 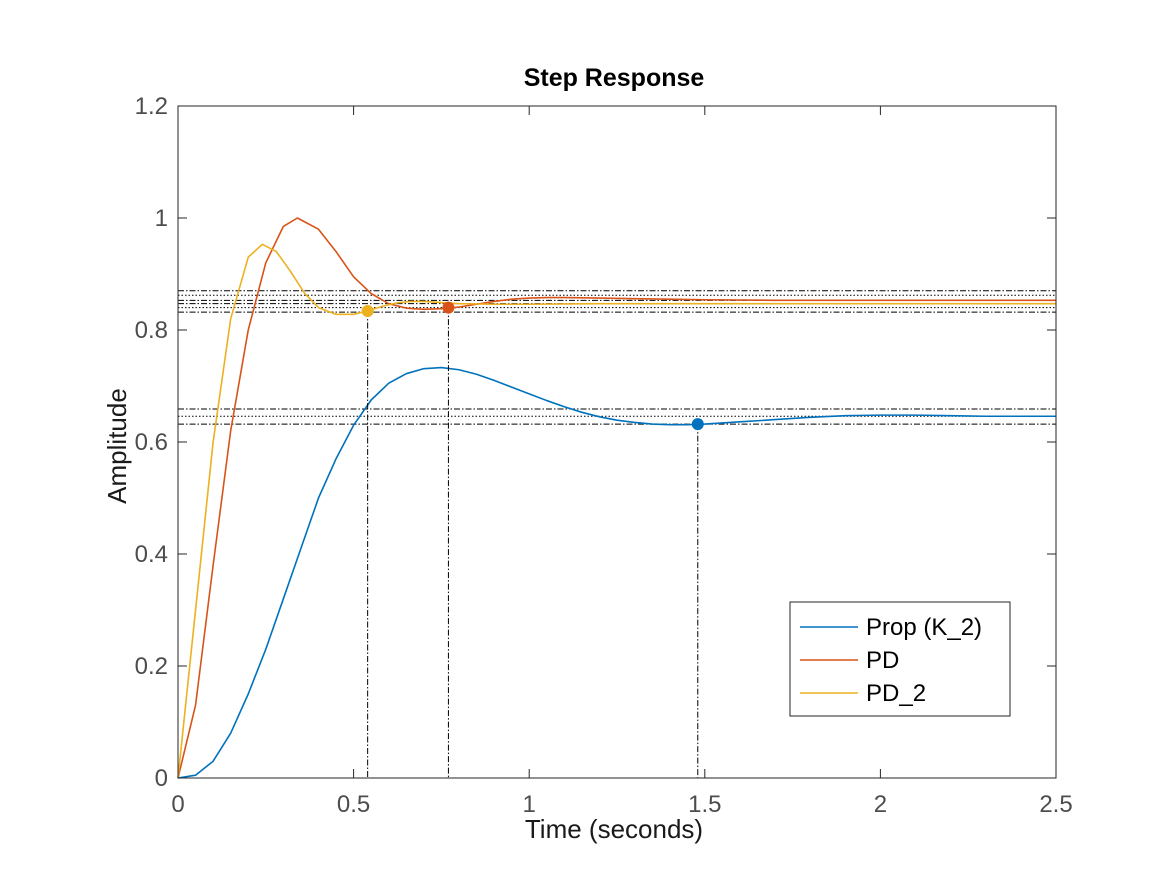 I want to click on y-tick-label: 1.2, so click(x=151, y=106).